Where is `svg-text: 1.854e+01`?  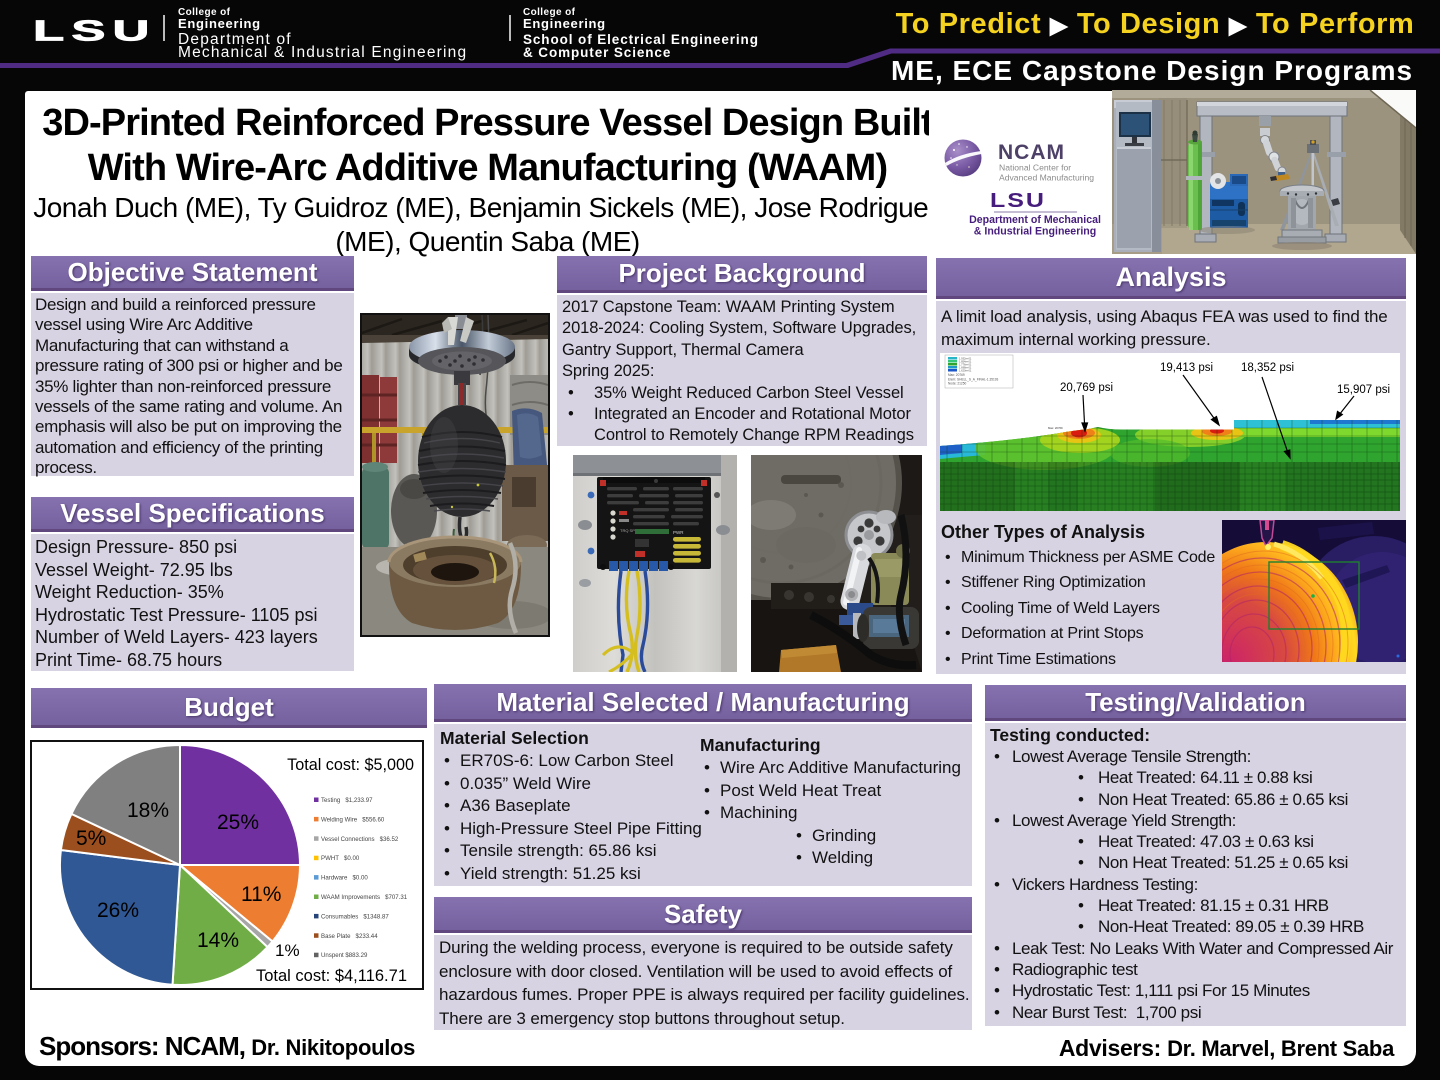 svg-text: 1.854e+01 is located at coordinates (965, 362).